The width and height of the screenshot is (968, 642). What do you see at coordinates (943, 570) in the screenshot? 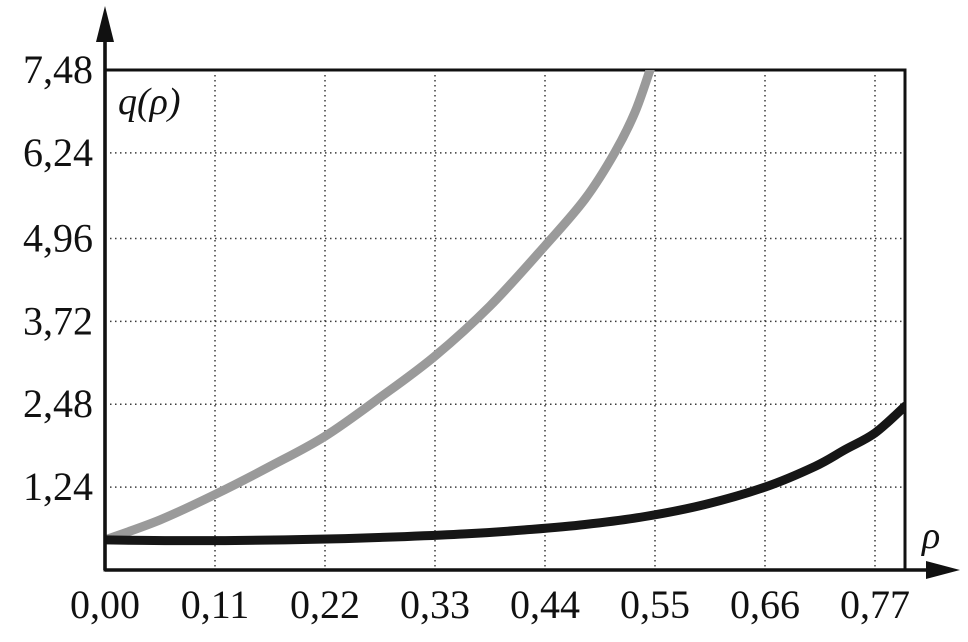
I see `x-axis-arrow-icon` at bounding box center [943, 570].